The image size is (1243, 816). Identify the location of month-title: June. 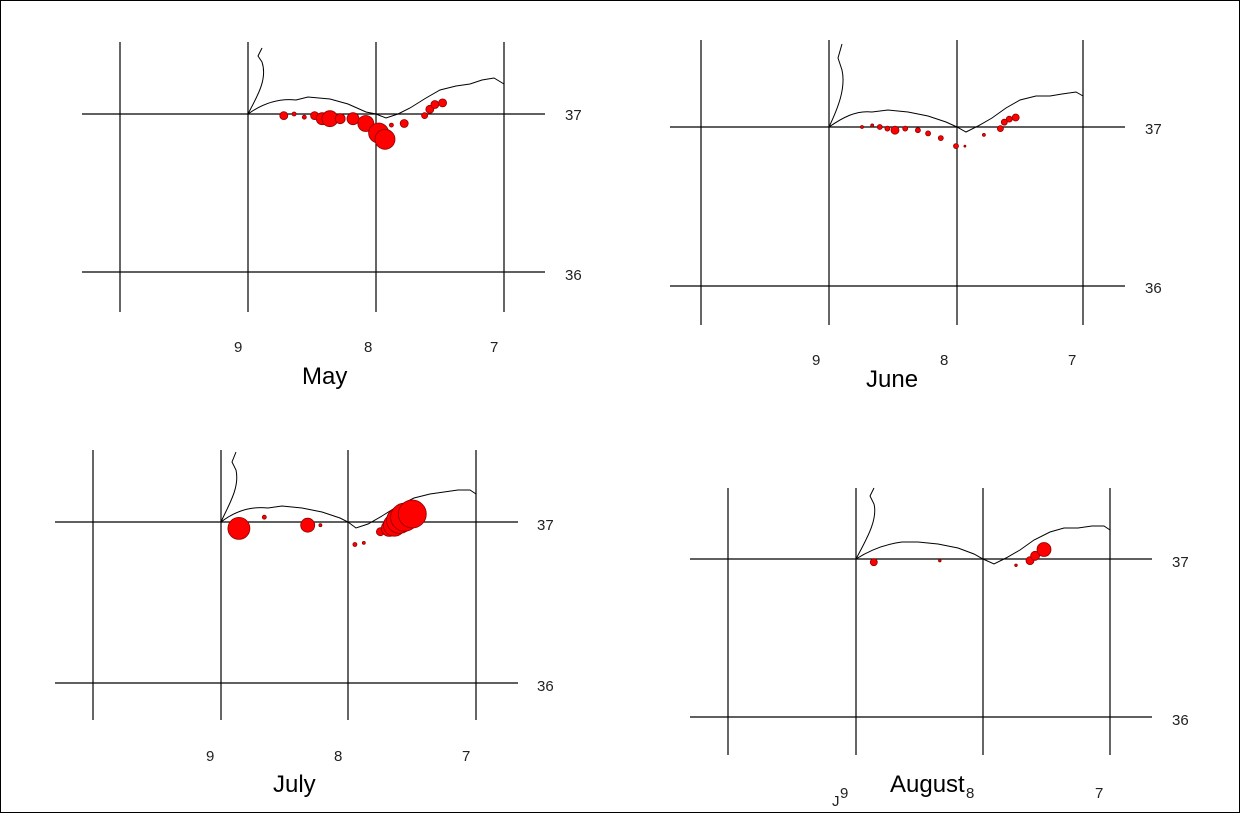
(892, 379).